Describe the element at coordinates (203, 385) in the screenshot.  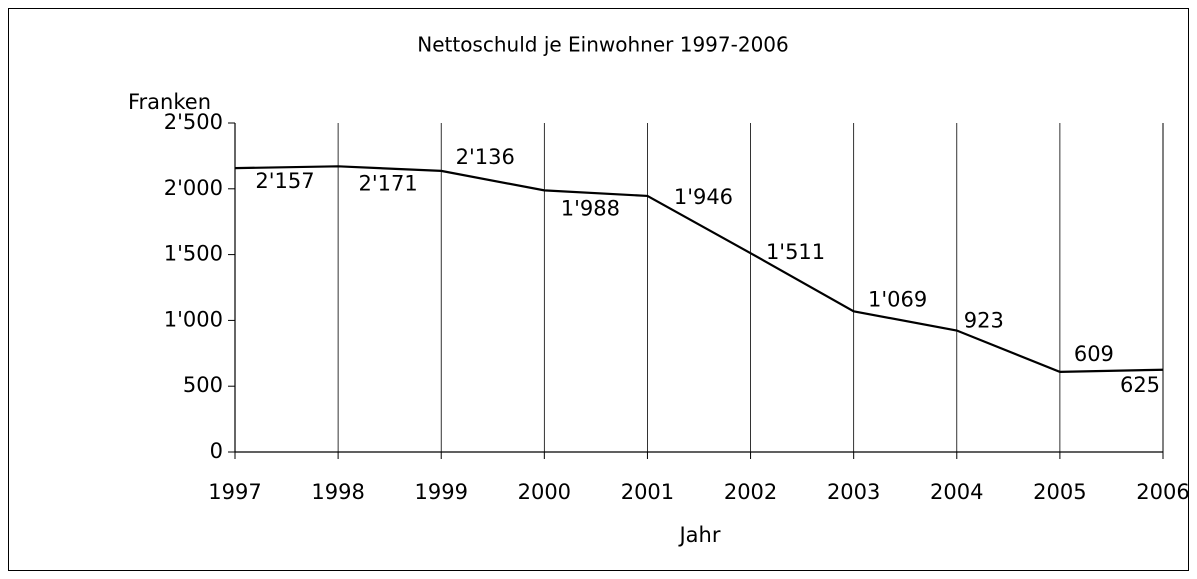
I see `y-tick-label: 500` at that location.